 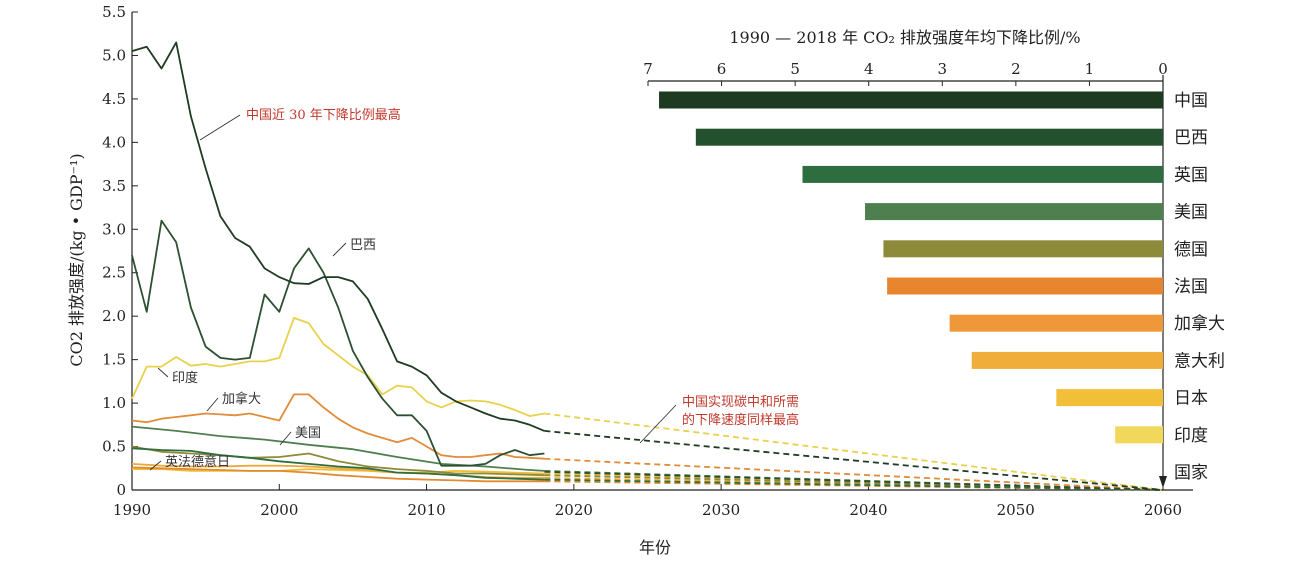 I want to click on leader-line-china-fall, so click(x=220, y=127).